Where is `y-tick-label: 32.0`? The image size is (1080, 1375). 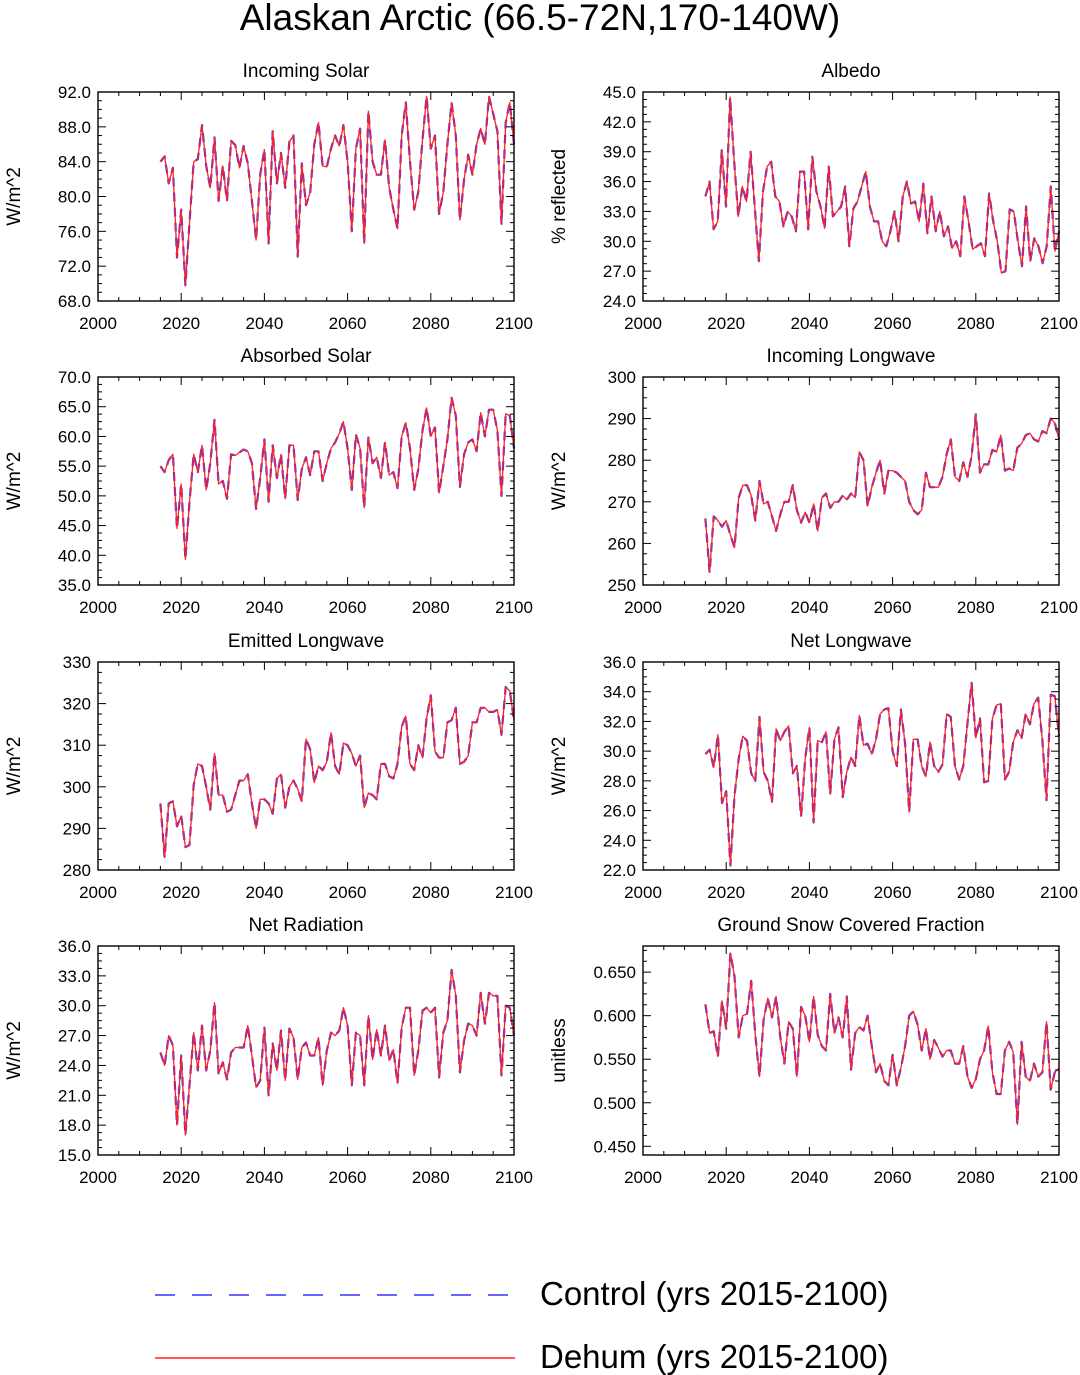
y-tick-label: 32.0 is located at coordinates (619, 721).